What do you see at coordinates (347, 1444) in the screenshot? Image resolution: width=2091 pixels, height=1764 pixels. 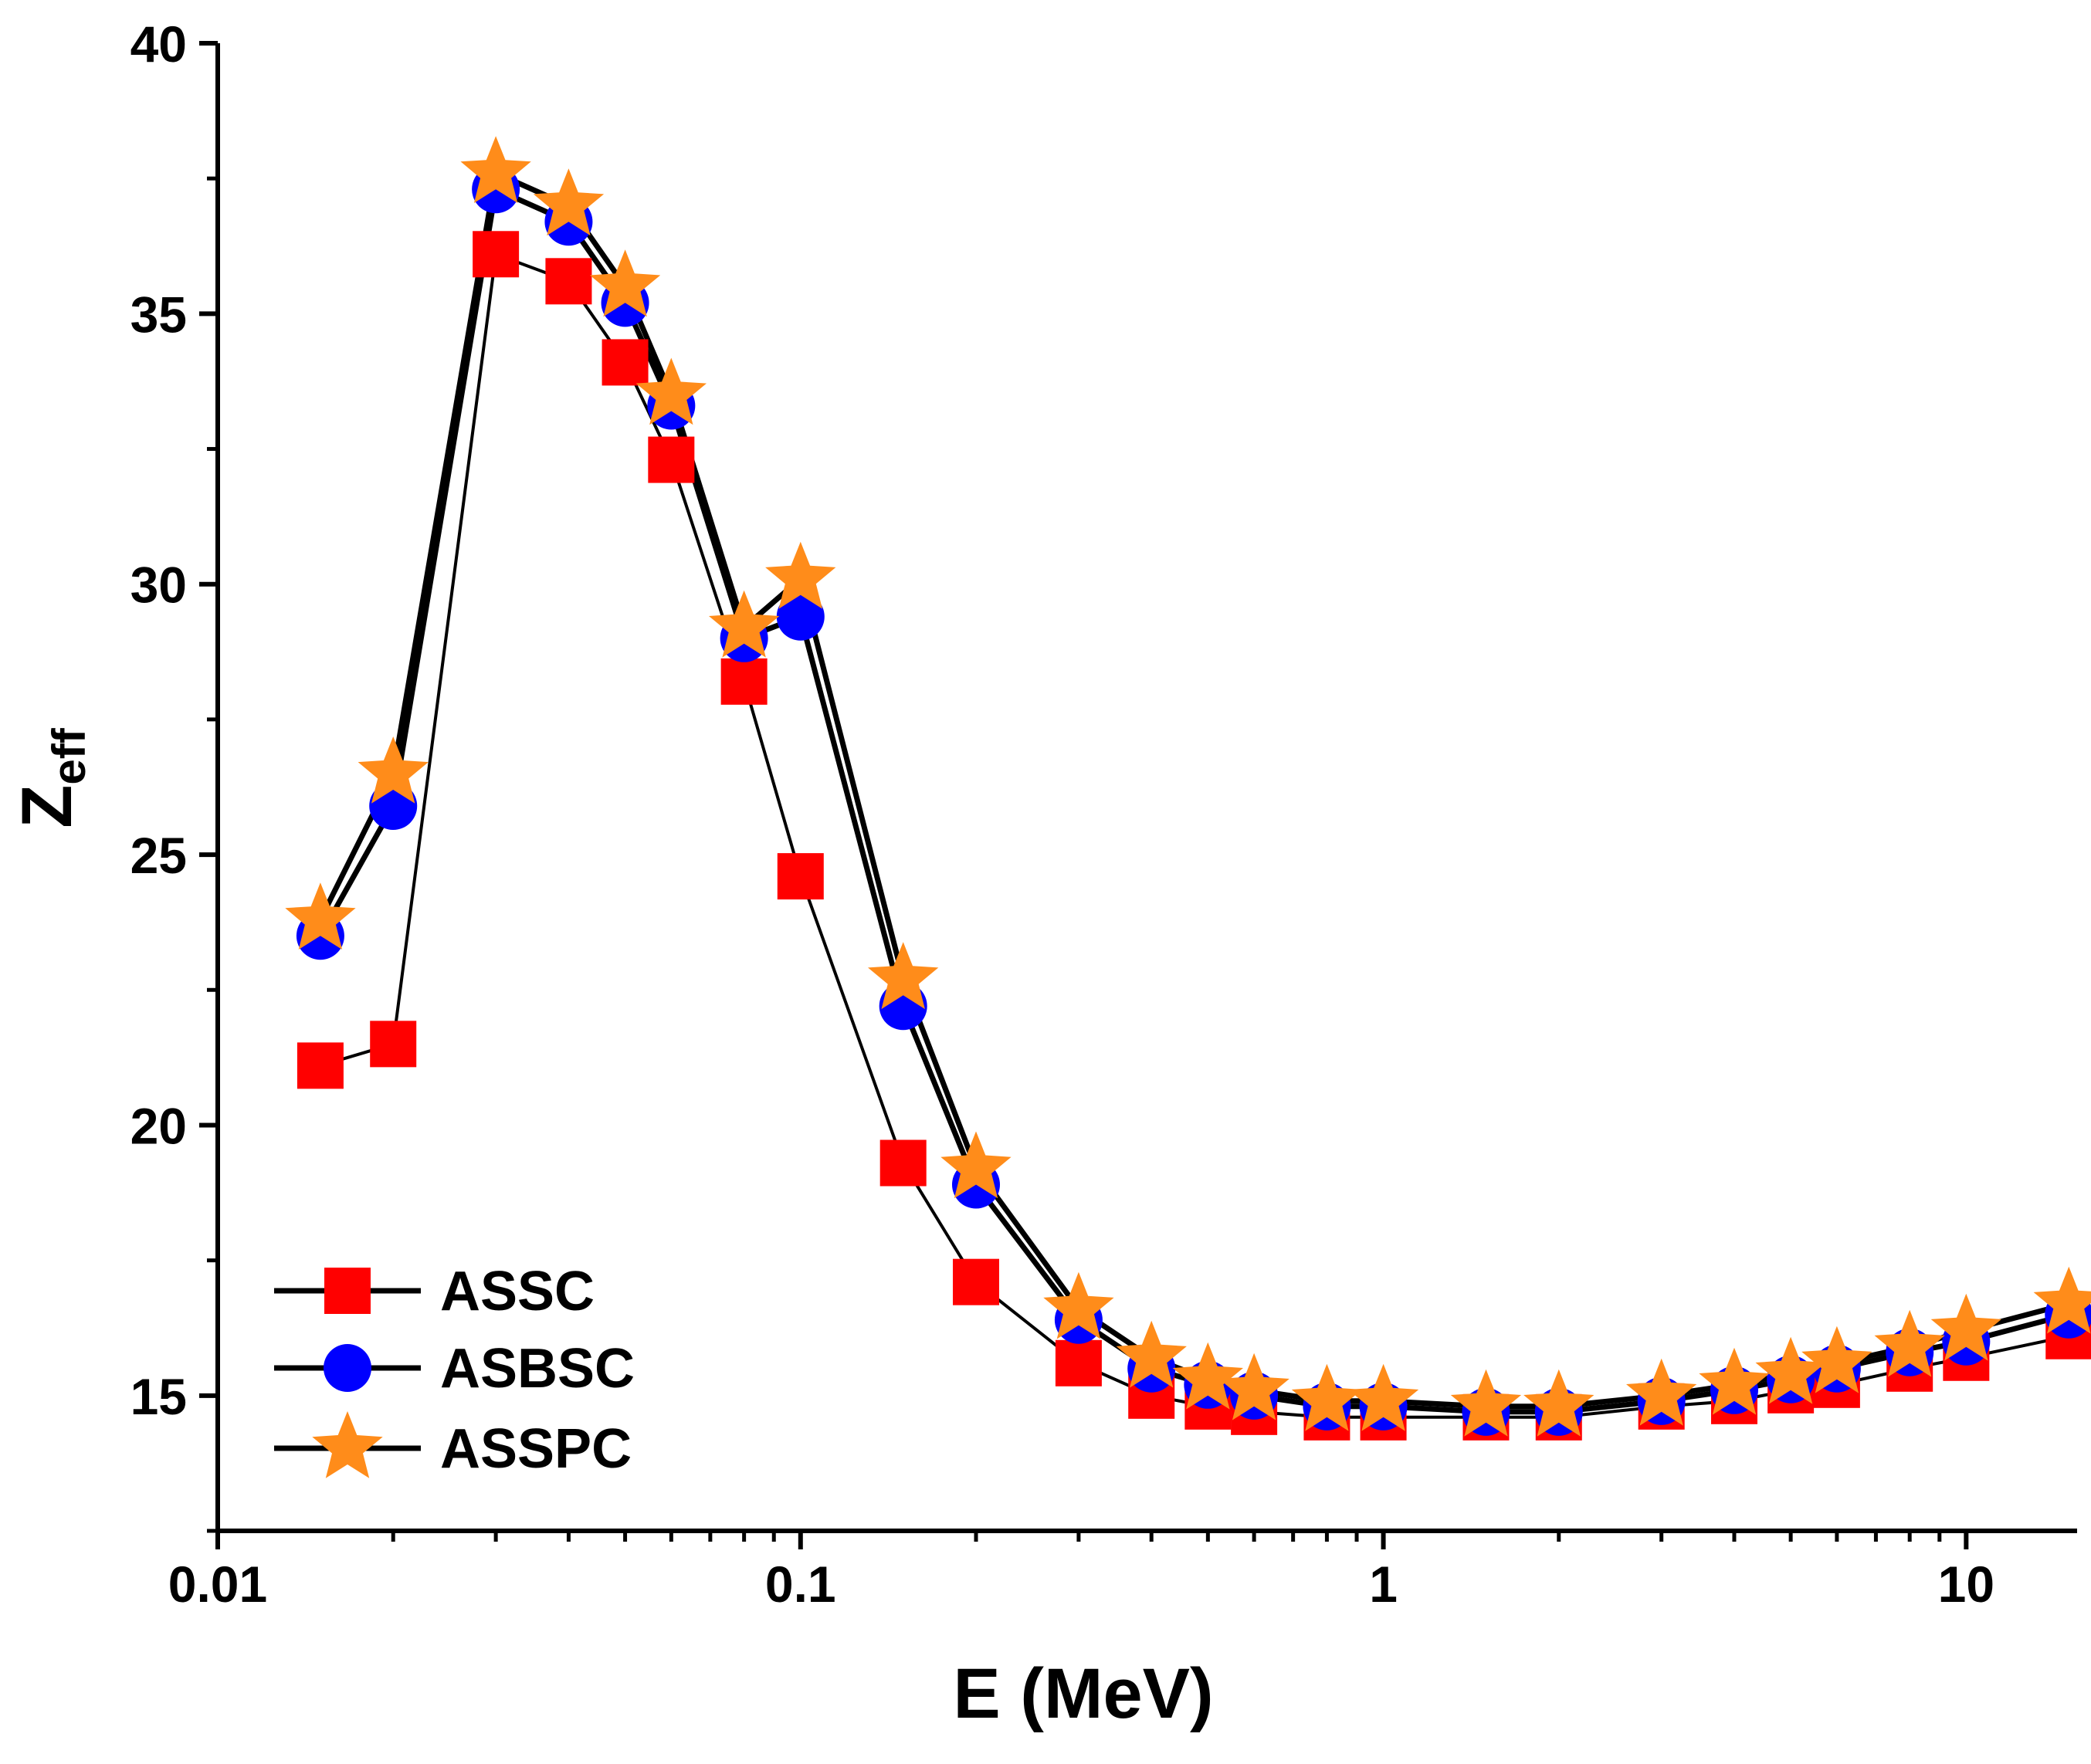 I see `legend-marker-asspc` at bounding box center [347, 1444].